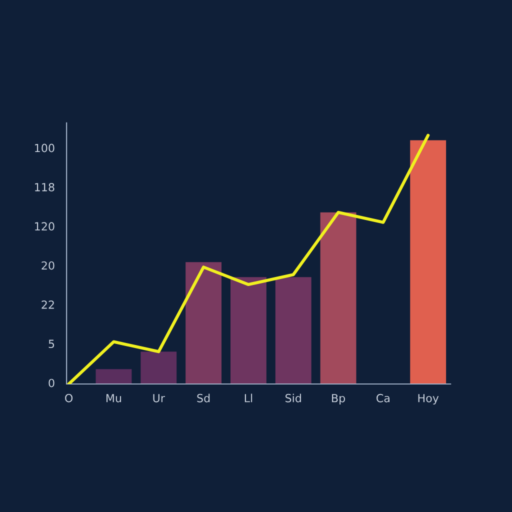 This screenshot has height=512, width=512. I want to click on text: 5, so click(51, 344).